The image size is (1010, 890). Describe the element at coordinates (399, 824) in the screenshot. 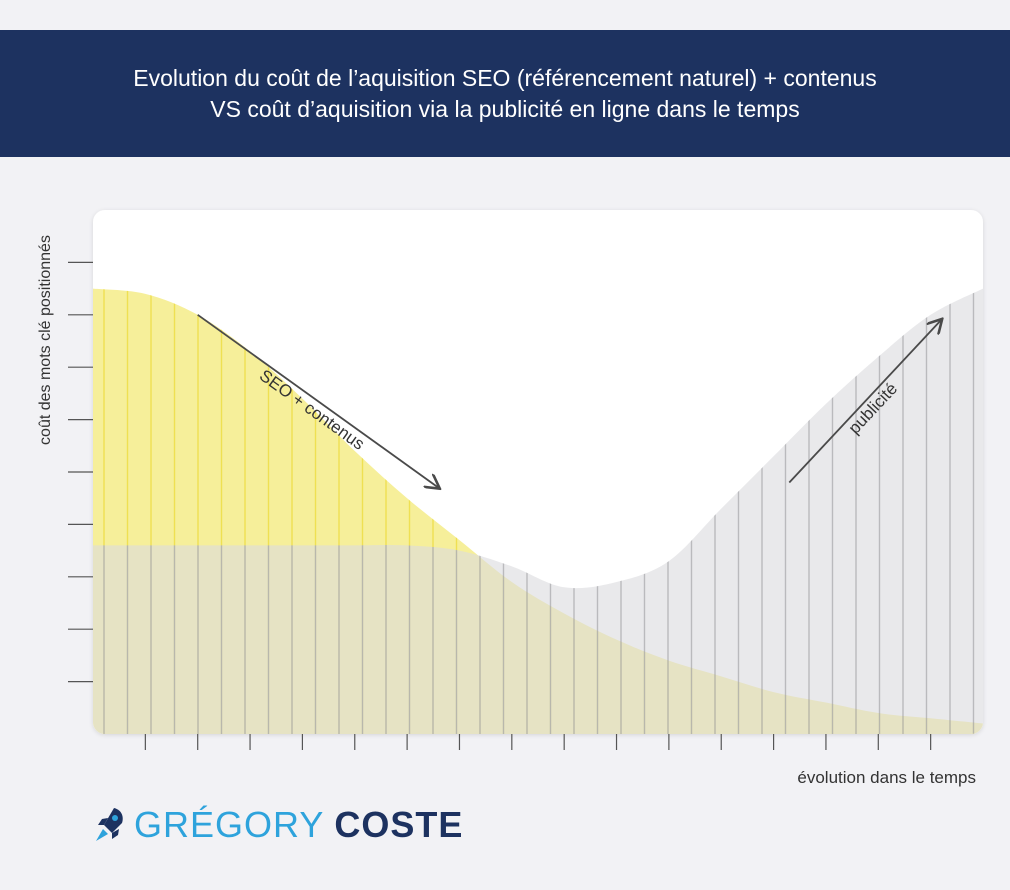

I see `brand-last-name: COSTE` at that location.